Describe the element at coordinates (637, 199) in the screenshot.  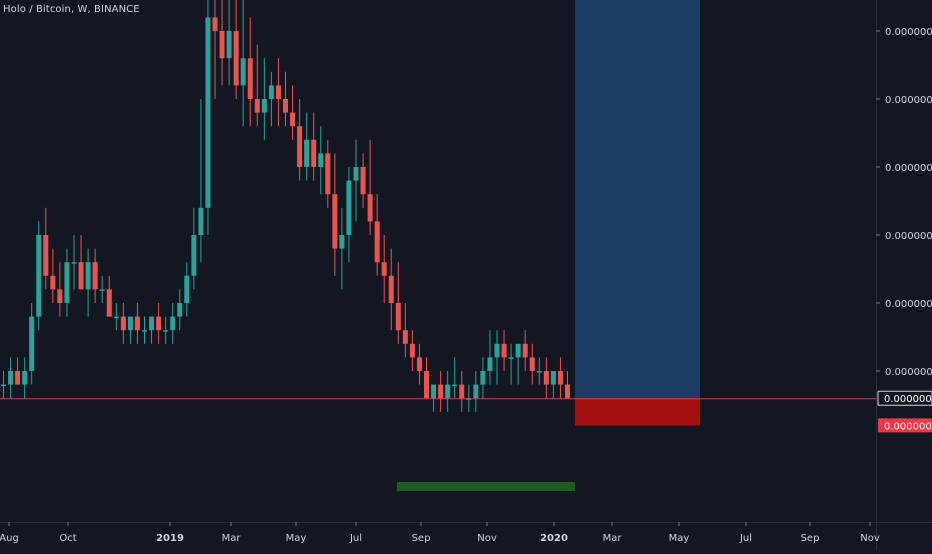
I see `position-target-zone` at that location.